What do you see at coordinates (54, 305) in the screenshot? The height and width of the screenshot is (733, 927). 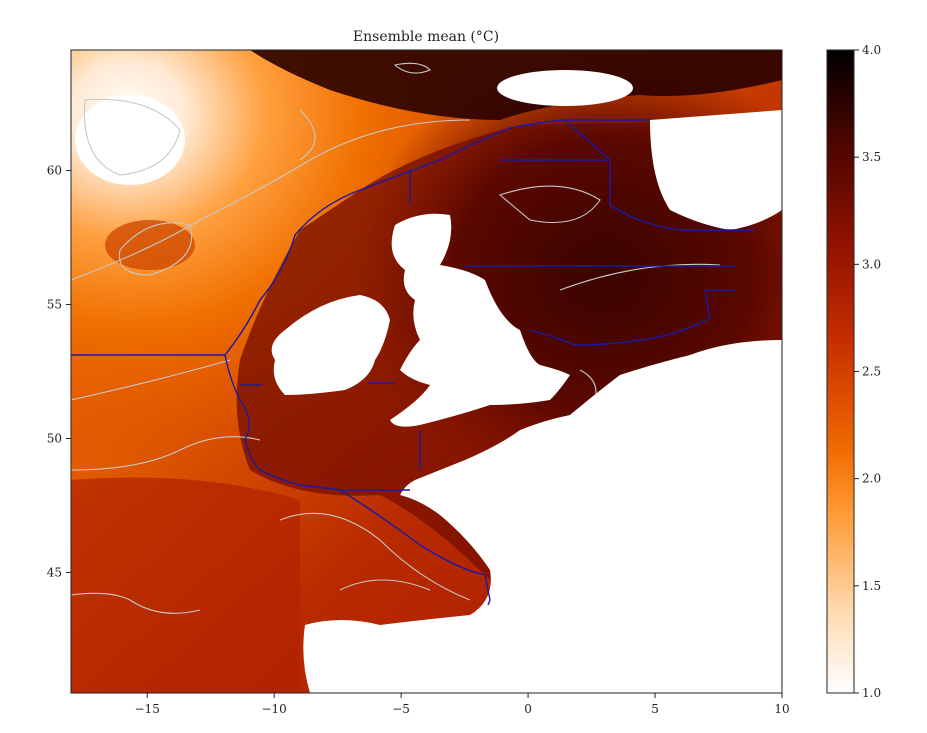 I see `y-tick-label: 55` at bounding box center [54, 305].